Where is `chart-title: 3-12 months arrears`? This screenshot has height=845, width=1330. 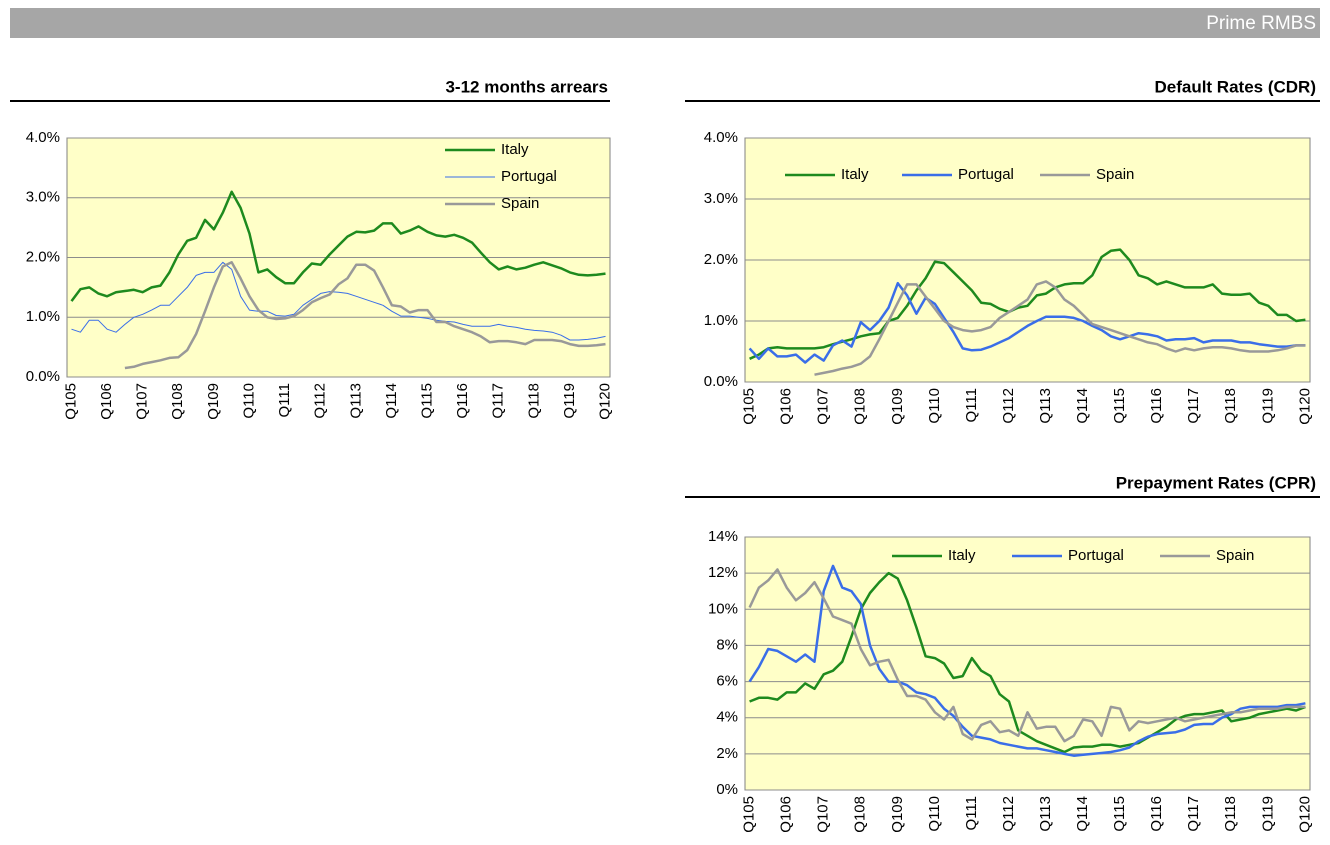 chart-title: 3-12 months arrears is located at coordinates (526, 86).